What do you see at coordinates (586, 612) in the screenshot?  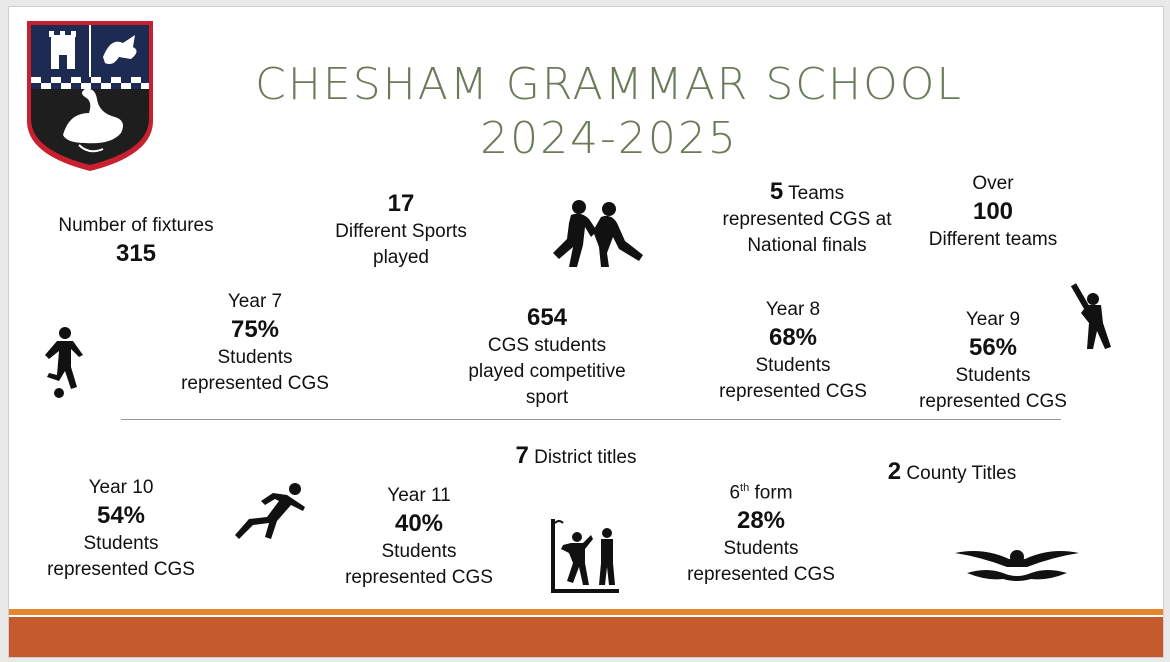 I see `footer-accent-bar` at bounding box center [586, 612].